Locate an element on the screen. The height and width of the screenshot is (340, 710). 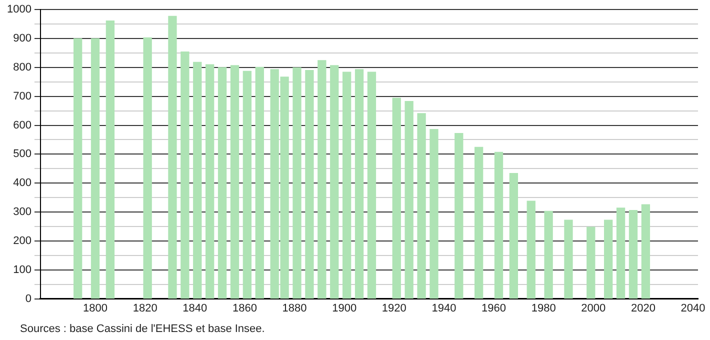
y-tick-label: 600 is located at coordinates (22, 125).